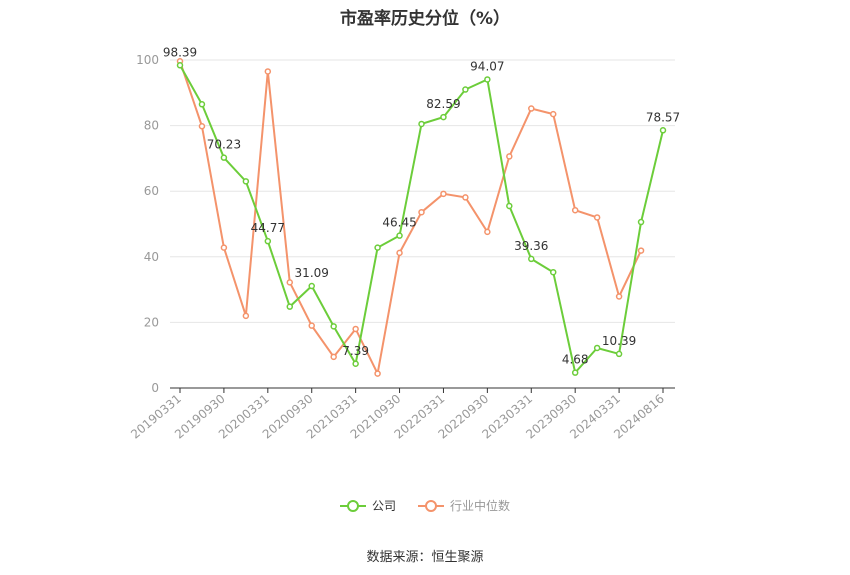 This screenshot has width=850, height=575. I want to click on y-tick-label: 60, so click(151, 191).